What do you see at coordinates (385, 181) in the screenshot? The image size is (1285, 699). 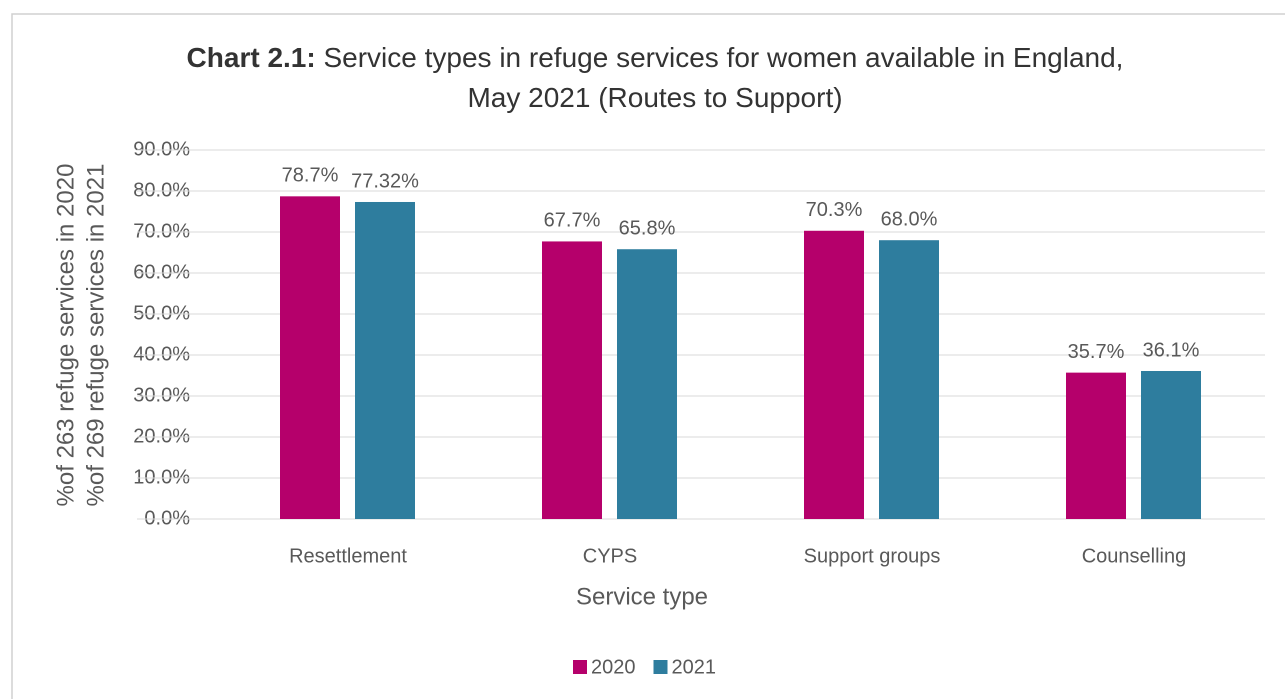 I see `value-label: 77.32%` at bounding box center [385, 181].